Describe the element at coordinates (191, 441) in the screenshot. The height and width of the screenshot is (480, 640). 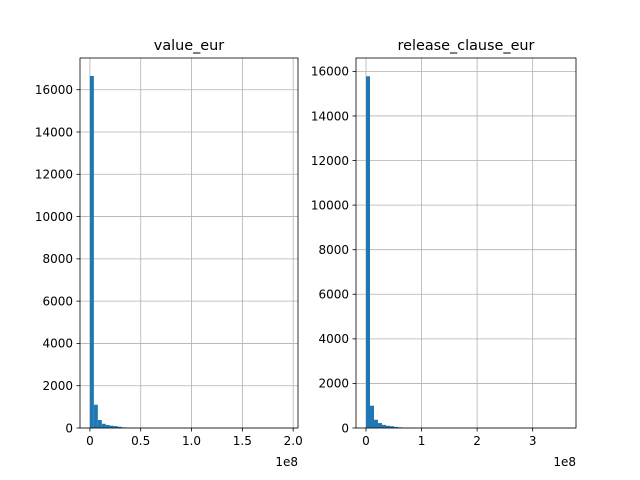
I see `x-tick-label: 1.0` at that location.